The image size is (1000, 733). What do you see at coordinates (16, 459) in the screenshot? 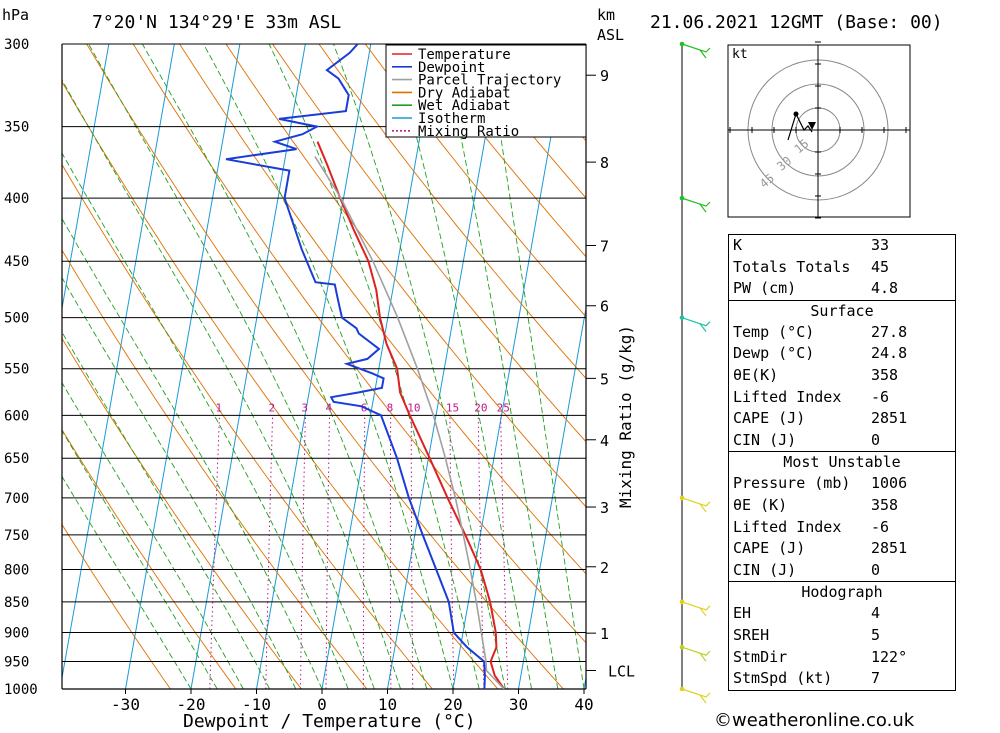
I see `pressure-tick-label: 650` at bounding box center [16, 459].